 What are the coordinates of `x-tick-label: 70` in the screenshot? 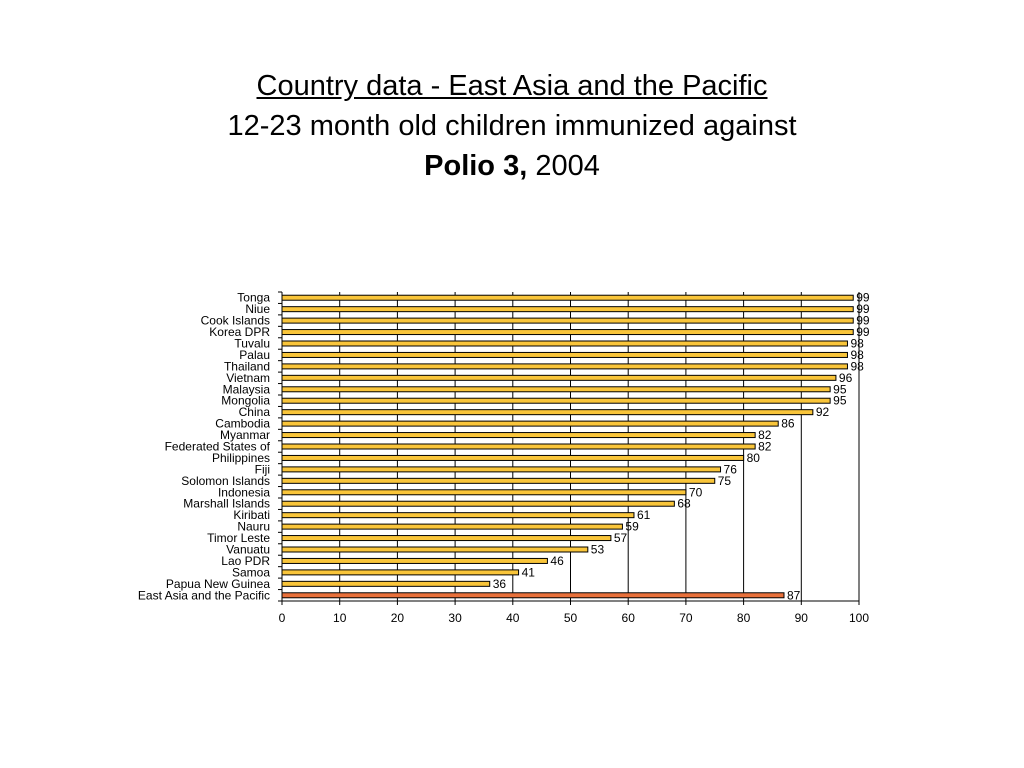 It's located at (686, 618).